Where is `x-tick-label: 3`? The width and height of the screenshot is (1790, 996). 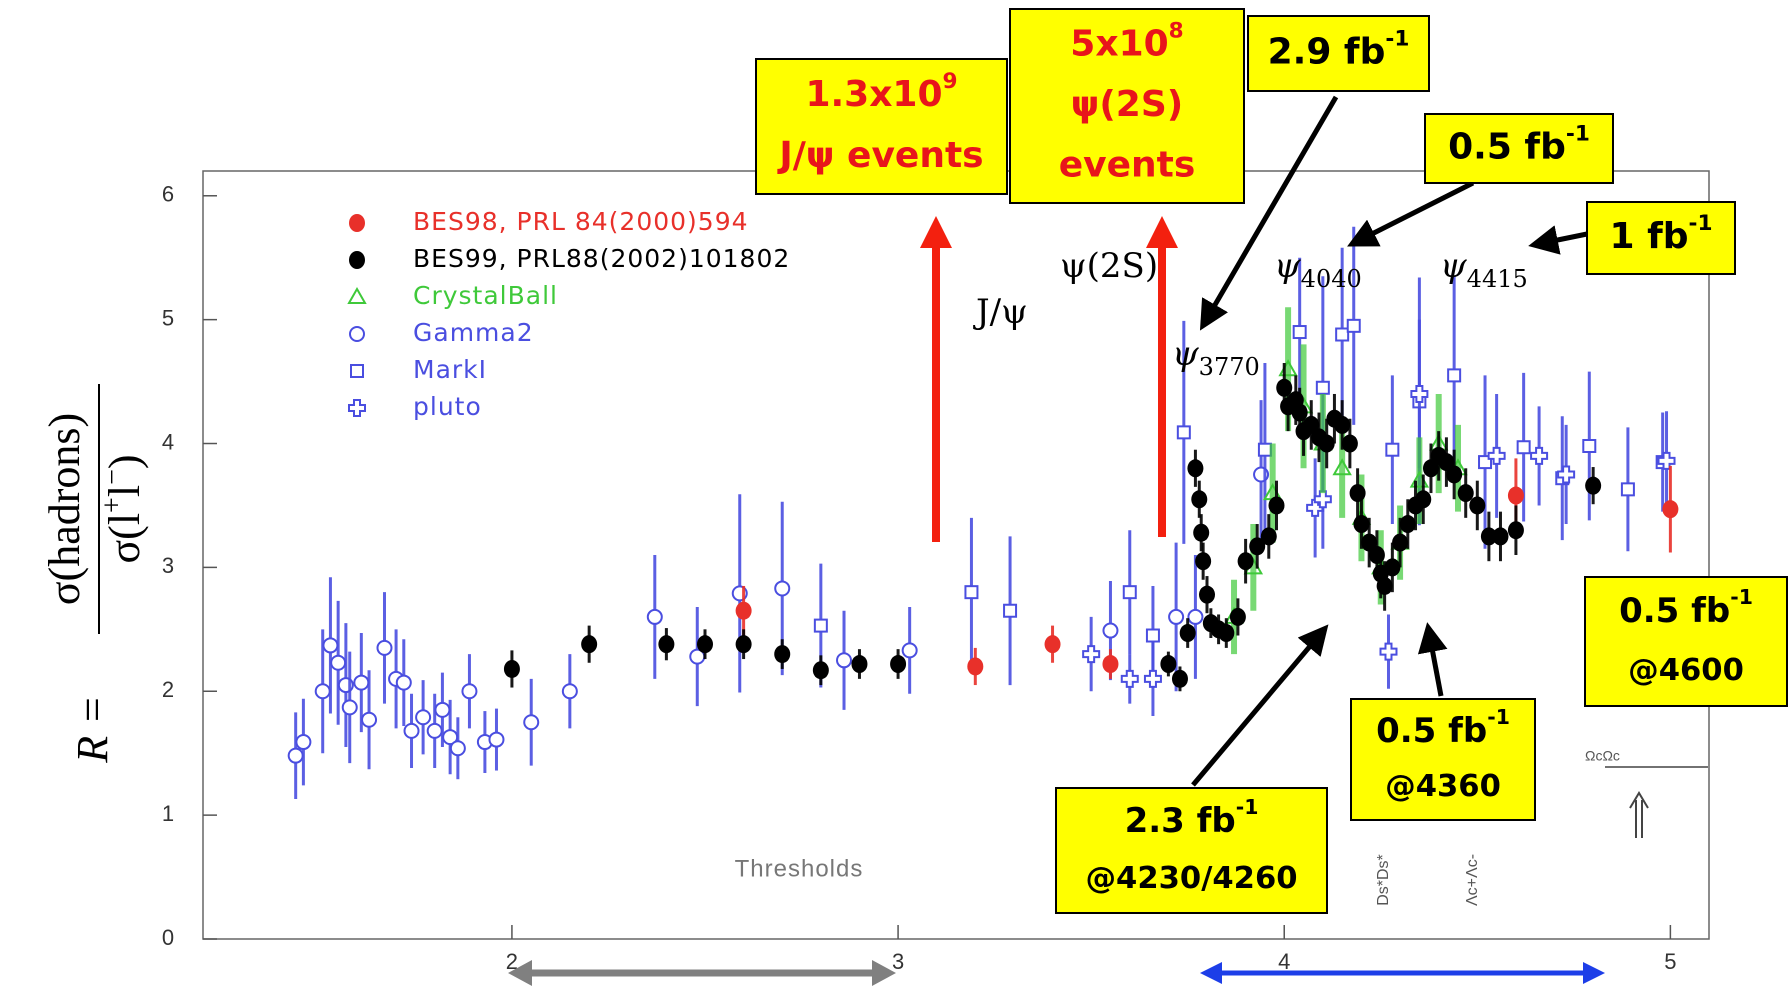
x-tick-label: 3 is located at coordinates (898, 961).